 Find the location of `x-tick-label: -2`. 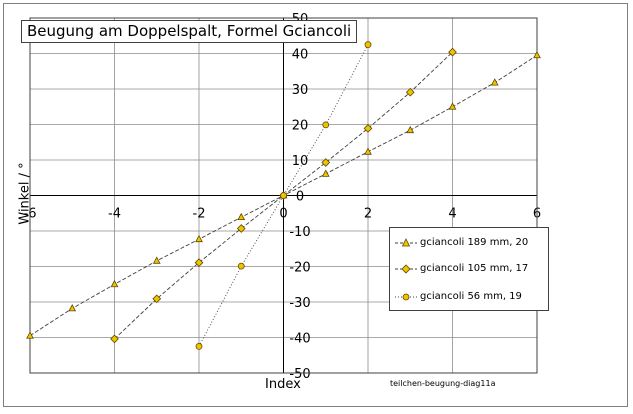

x-tick-label: -2 is located at coordinates (199, 214).